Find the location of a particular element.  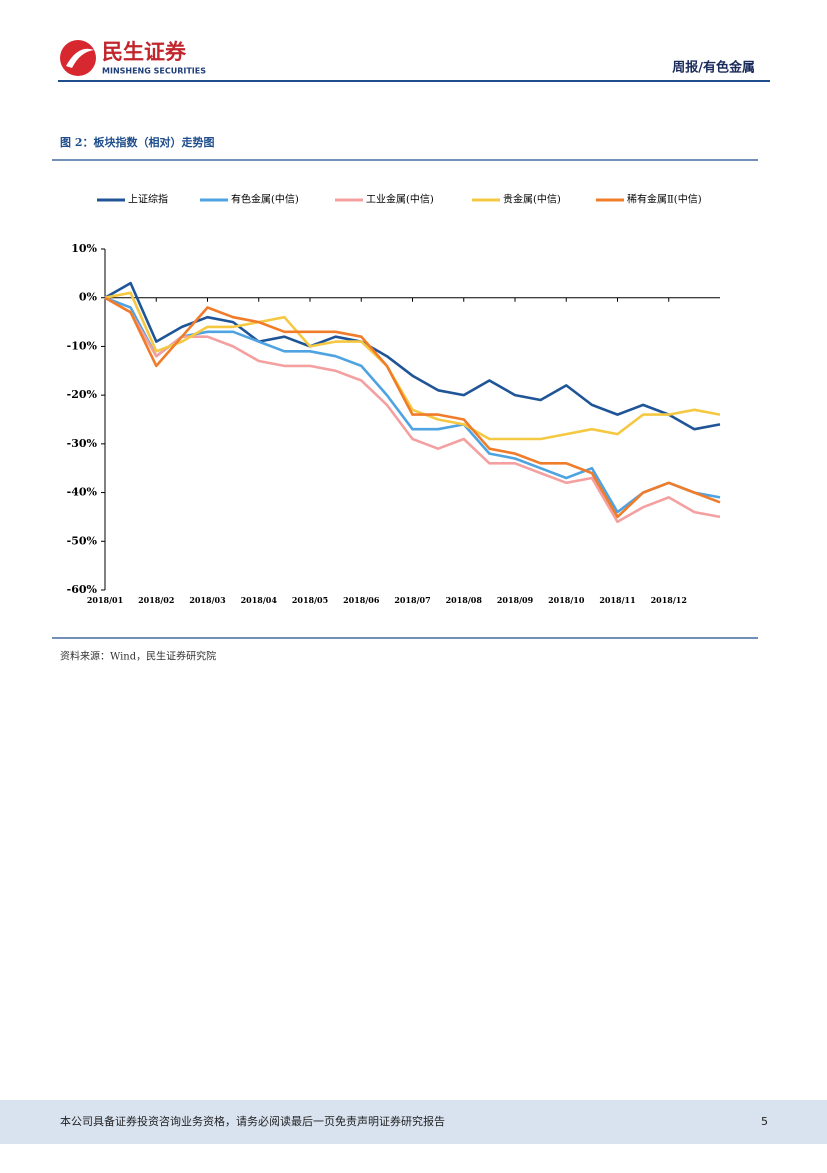

legend-label: 上证综指 is located at coordinates (148, 199).